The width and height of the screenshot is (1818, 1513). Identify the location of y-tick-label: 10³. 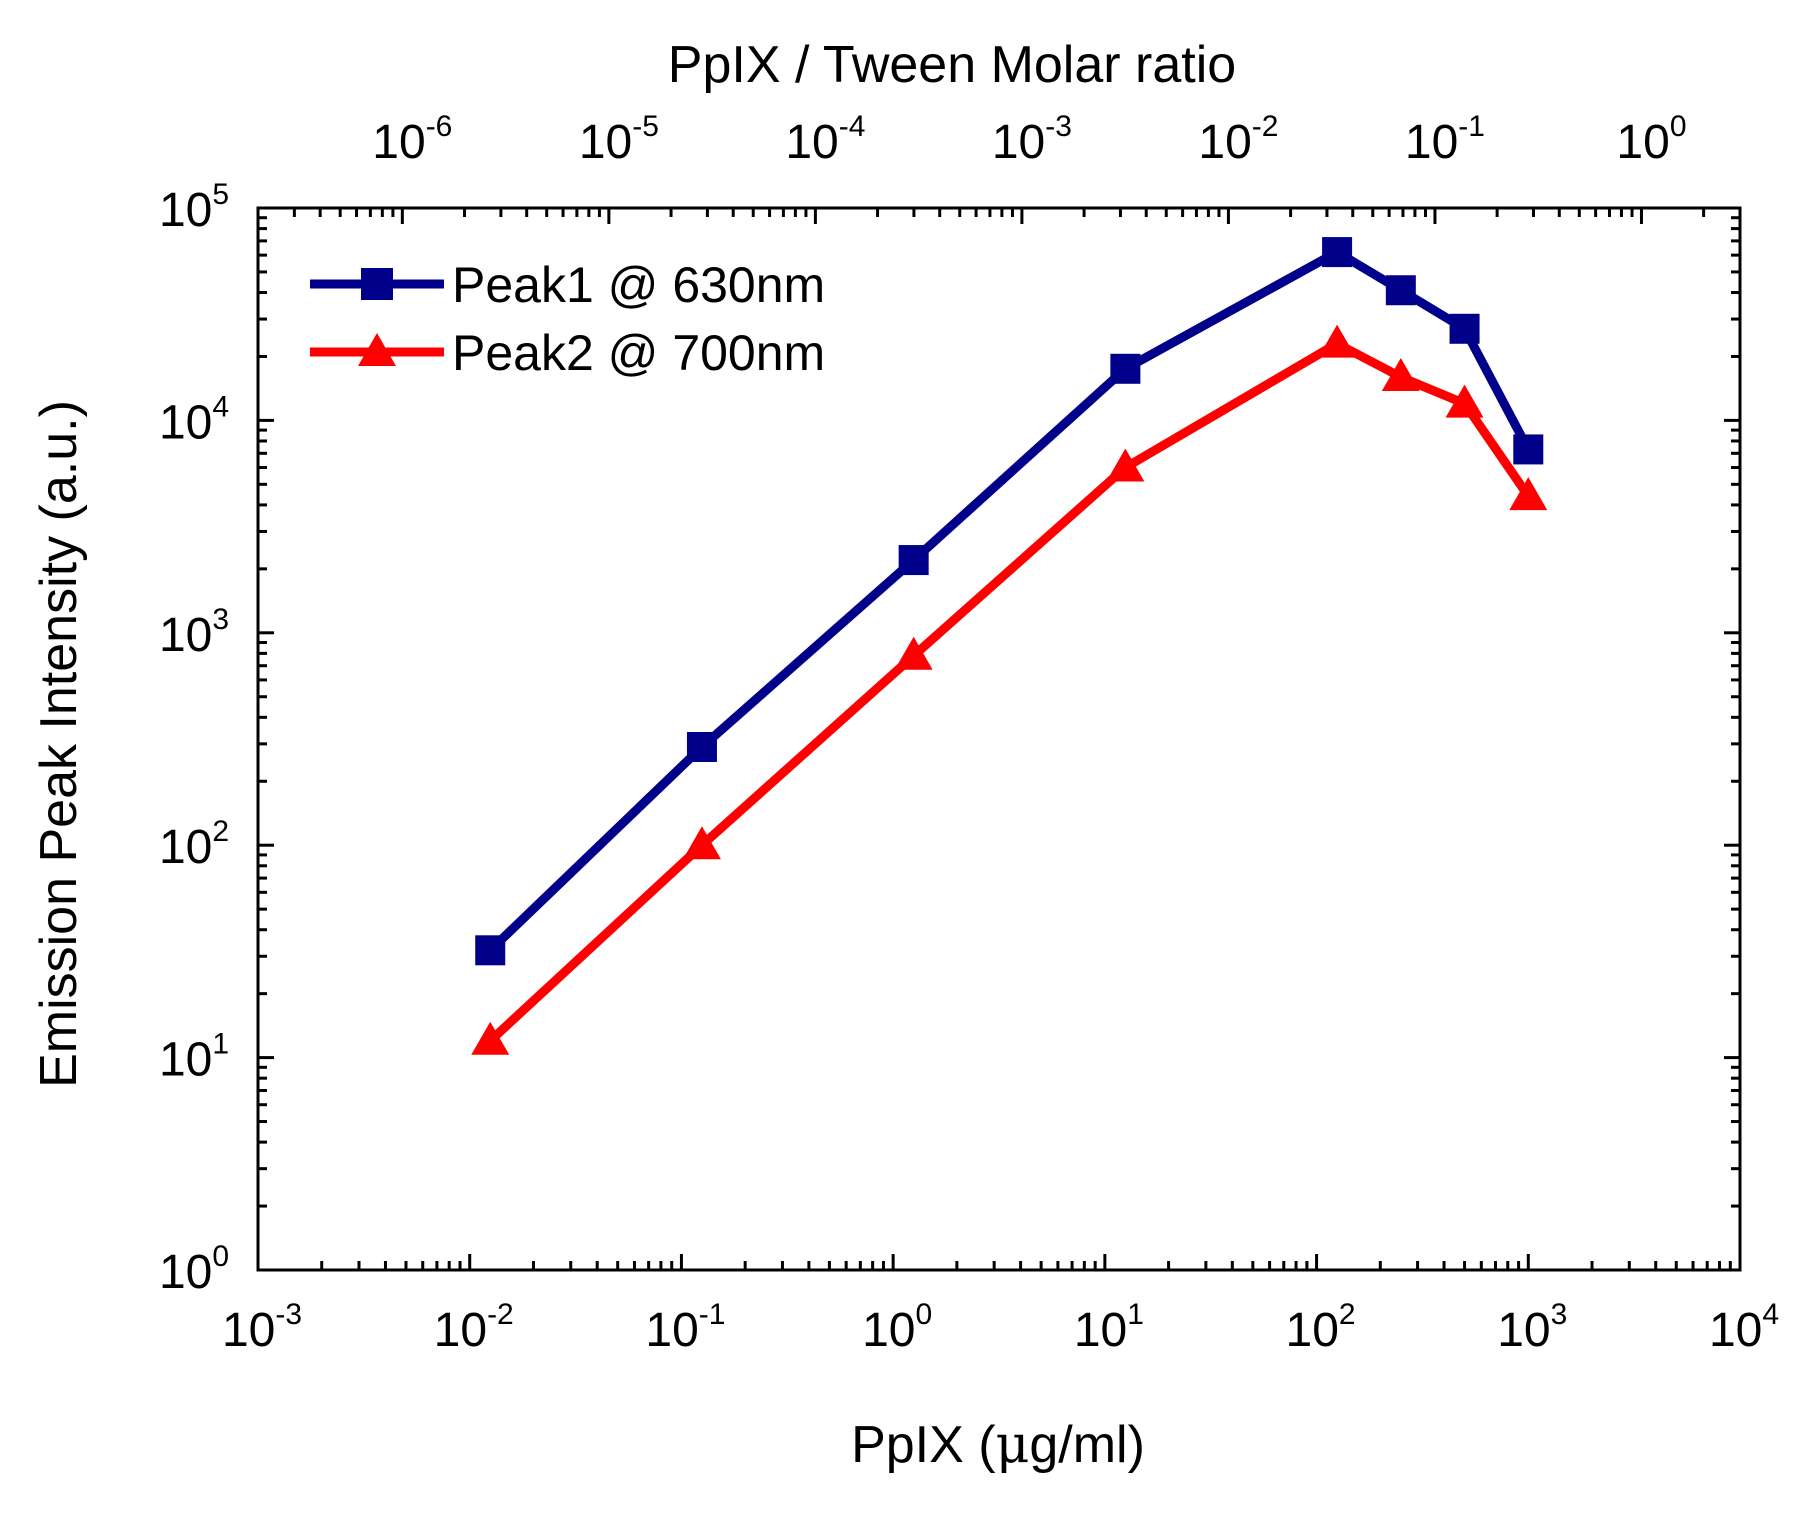
(194, 632).